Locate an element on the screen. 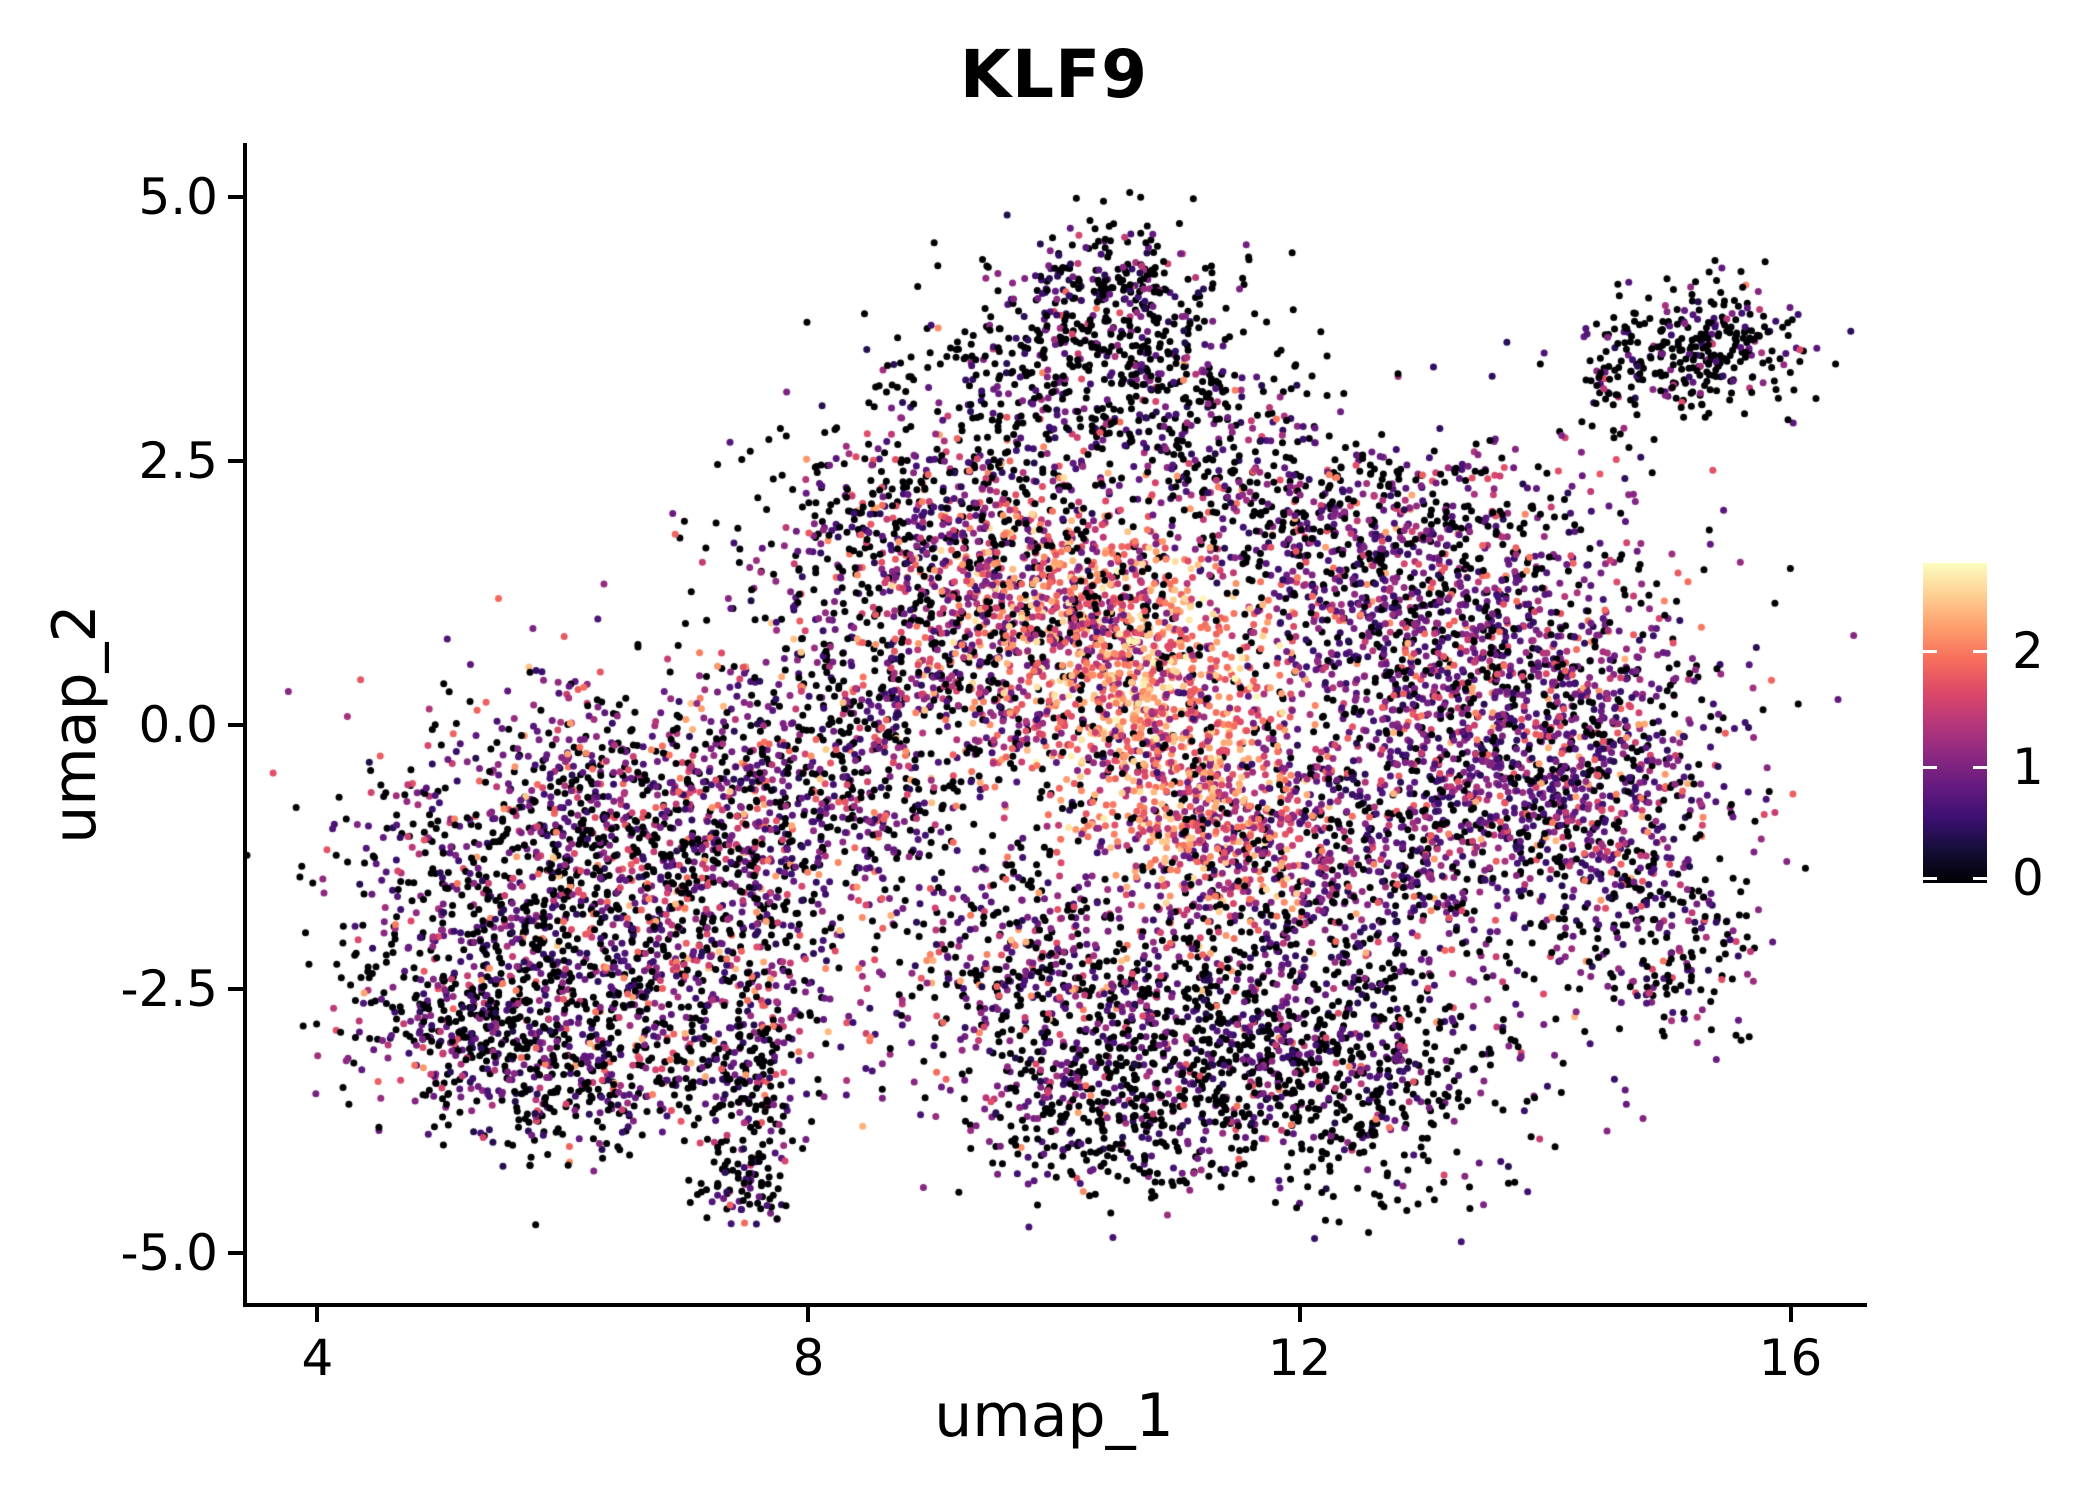  y-tick-label: 5.0 is located at coordinates (178, 197).